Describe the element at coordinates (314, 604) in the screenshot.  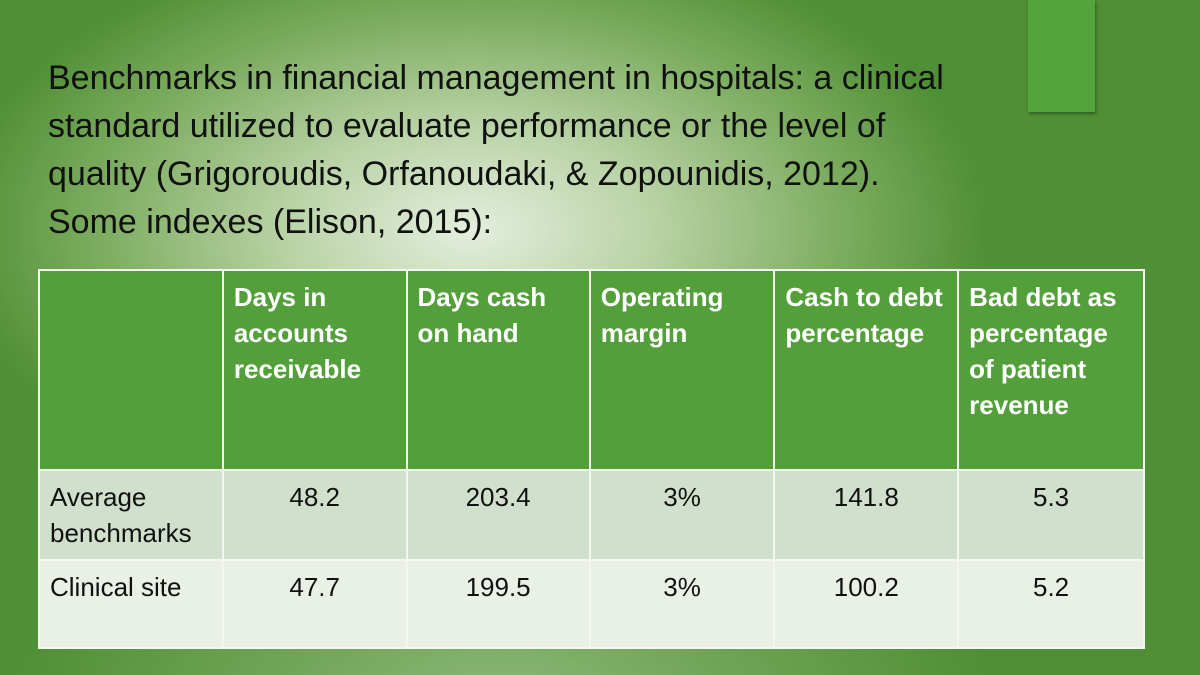
I see `table-cell: 47.7` at that location.